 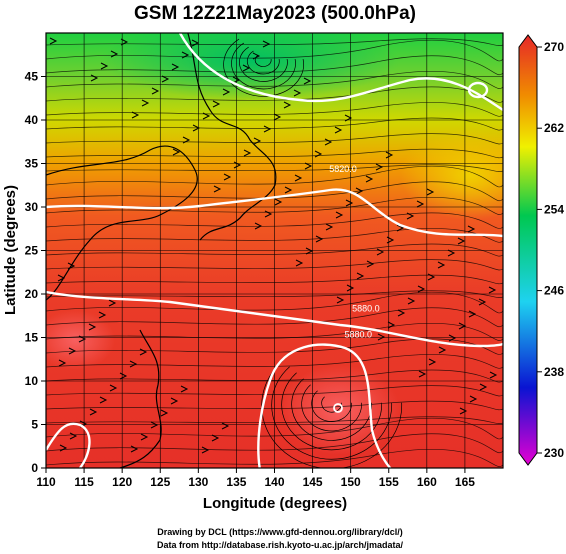 I want to click on x-tick-label: 140, so click(x=274, y=482).